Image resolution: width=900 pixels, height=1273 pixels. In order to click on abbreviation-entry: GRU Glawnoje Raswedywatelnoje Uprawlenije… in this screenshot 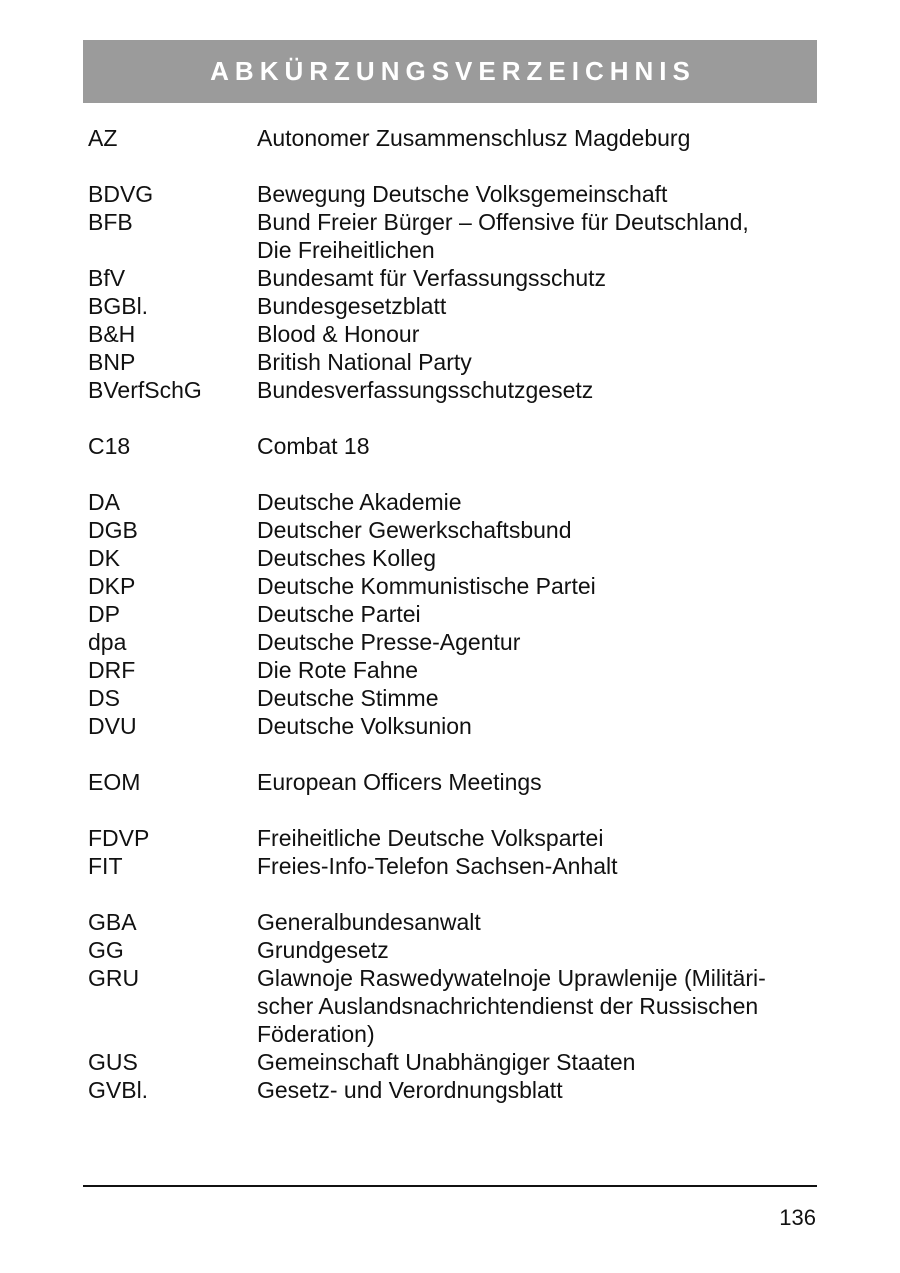, I will do `click(452, 1006)`.